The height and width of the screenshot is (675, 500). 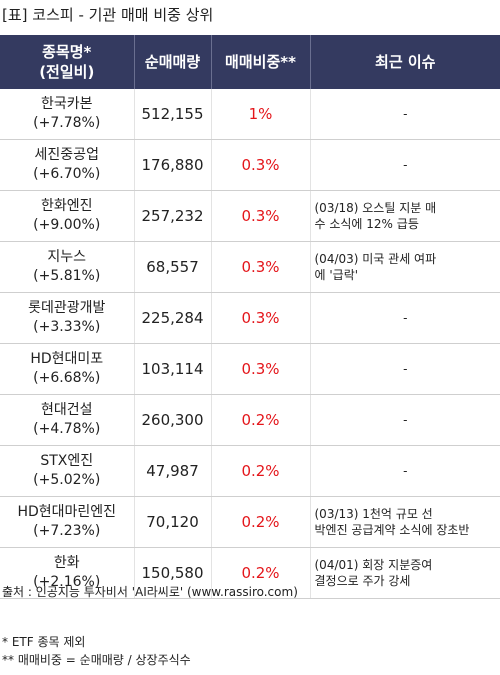 What do you see at coordinates (66, 563) in the screenshot?
I see `stock-name: 한화` at bounding box center [66, 563].